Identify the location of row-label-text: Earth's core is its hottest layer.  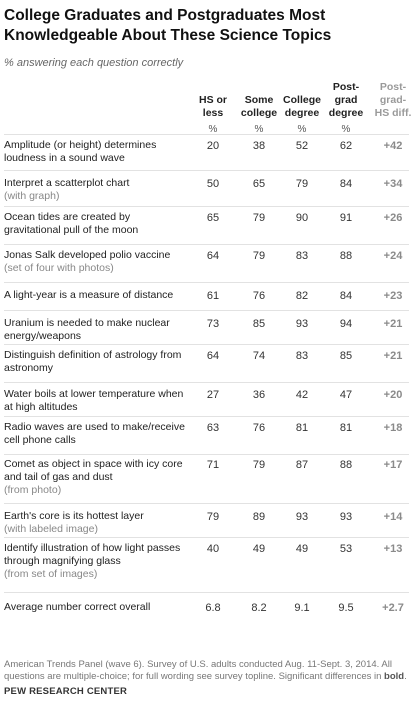
(74, 516).